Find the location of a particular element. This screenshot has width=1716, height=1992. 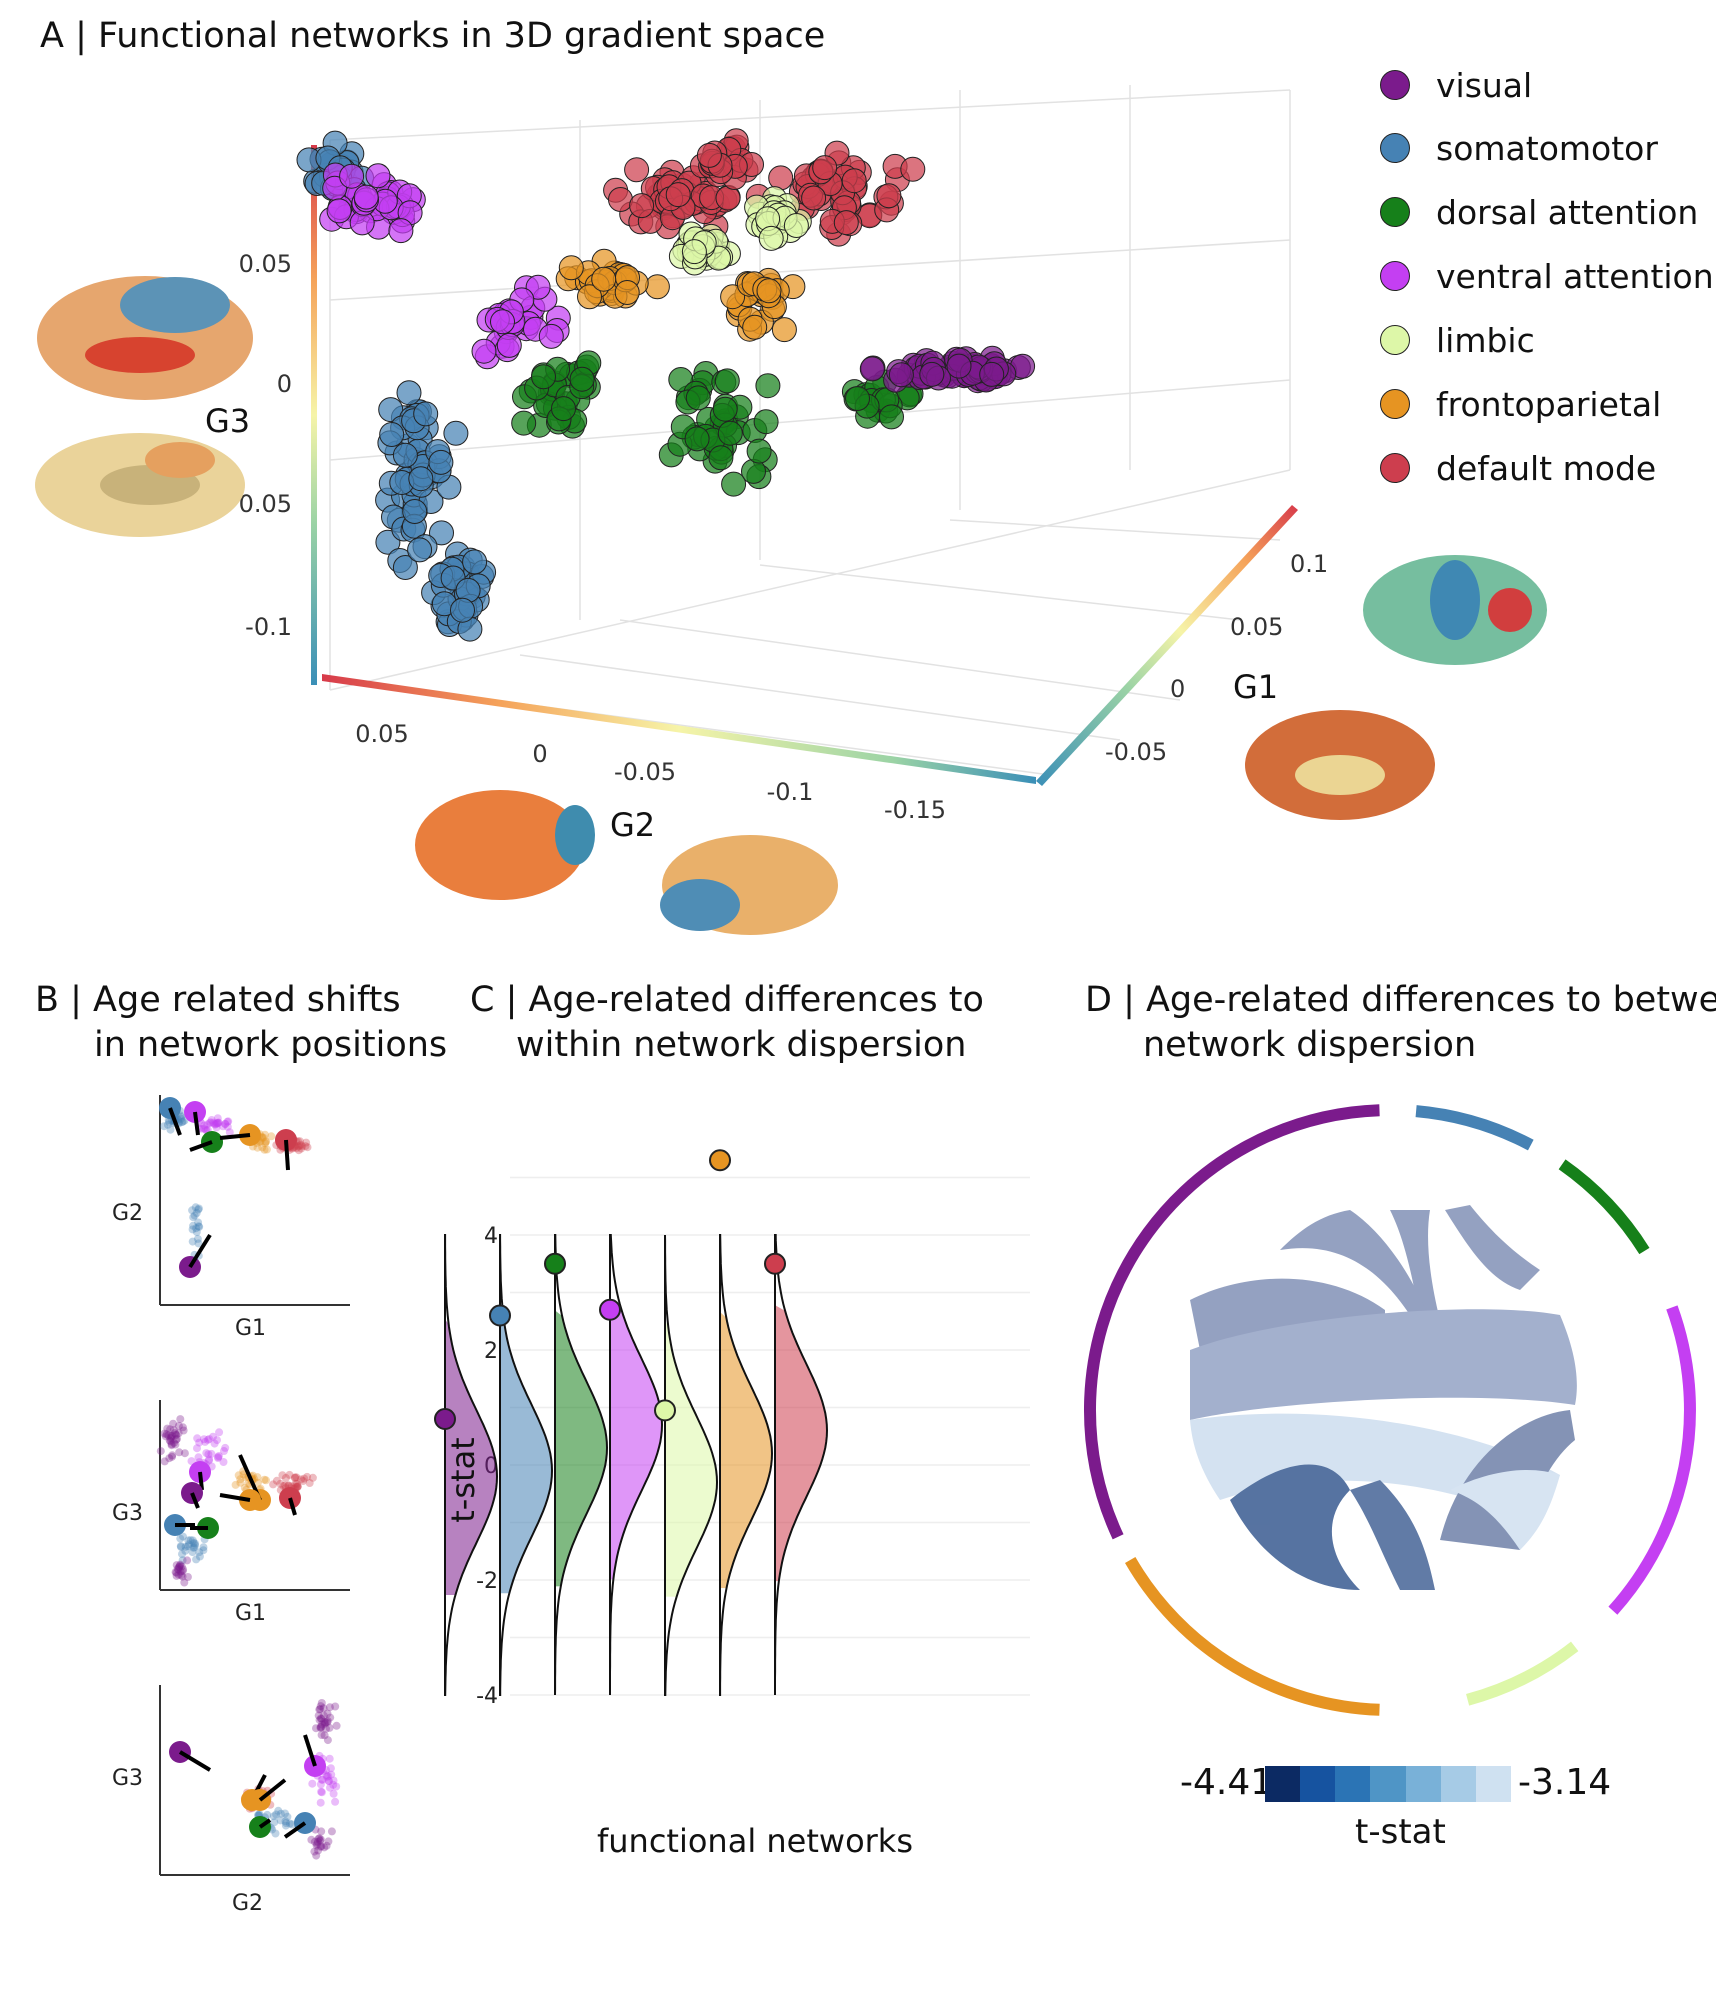

colorbar-swatch is located at coordinates (1493, 1784).